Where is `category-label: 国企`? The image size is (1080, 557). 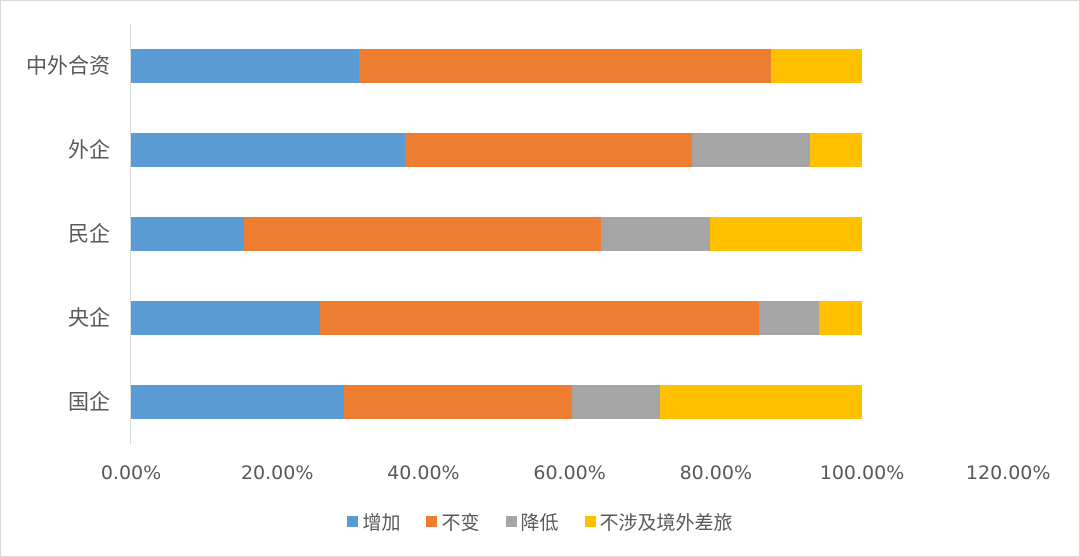
category-label: 国企 is located at coordinates (89, 402).